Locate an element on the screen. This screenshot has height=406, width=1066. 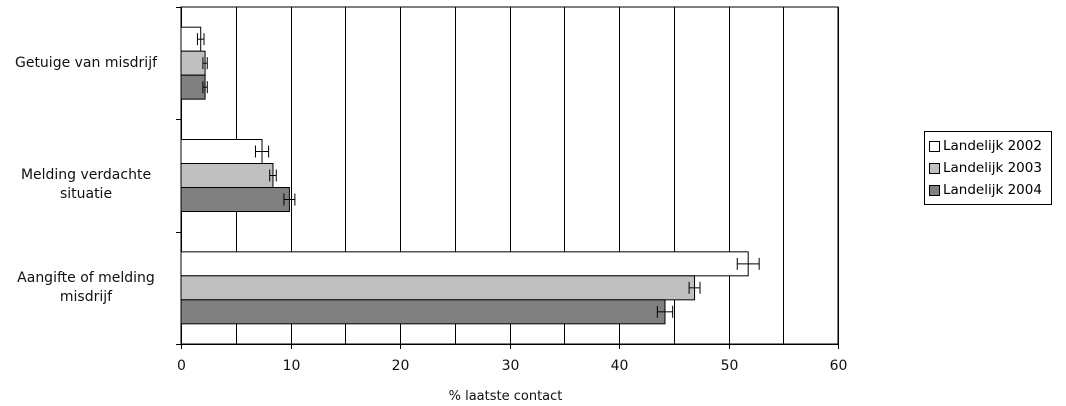
legend-item: Landelijk 2004 is located at coordinates (985, 190).